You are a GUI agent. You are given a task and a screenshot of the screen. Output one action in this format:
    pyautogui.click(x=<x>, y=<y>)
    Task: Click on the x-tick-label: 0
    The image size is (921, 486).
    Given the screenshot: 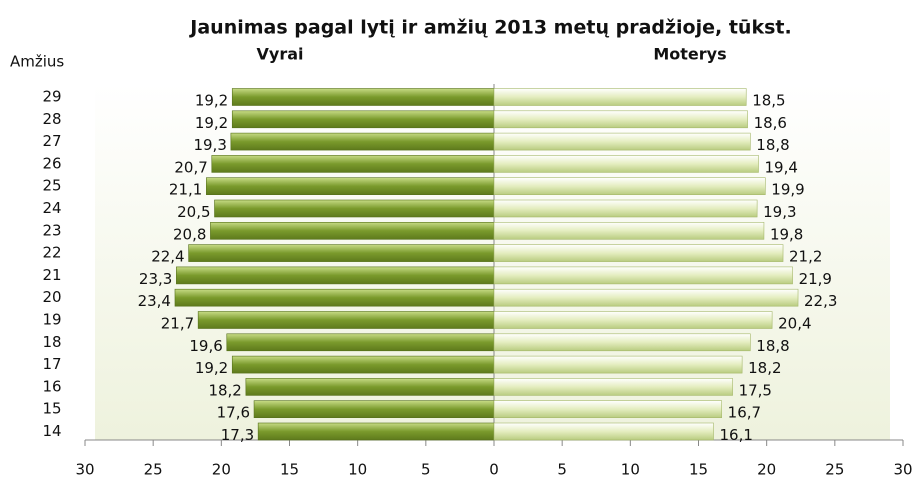 What is the action you would take?
    pyautogui.click(x=494, y=470)
    